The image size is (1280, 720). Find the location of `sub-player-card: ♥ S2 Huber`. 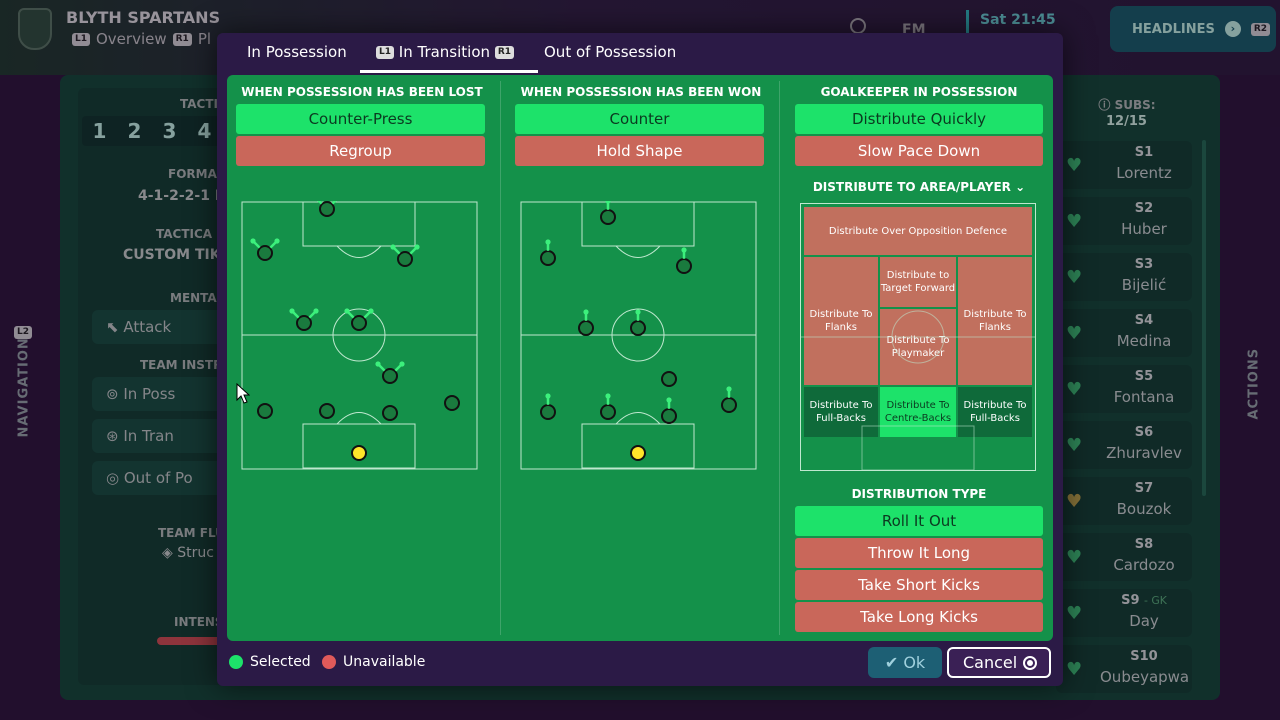

sub-player-card: ♥ S2 Huber is located at coordinates (1124, 221).